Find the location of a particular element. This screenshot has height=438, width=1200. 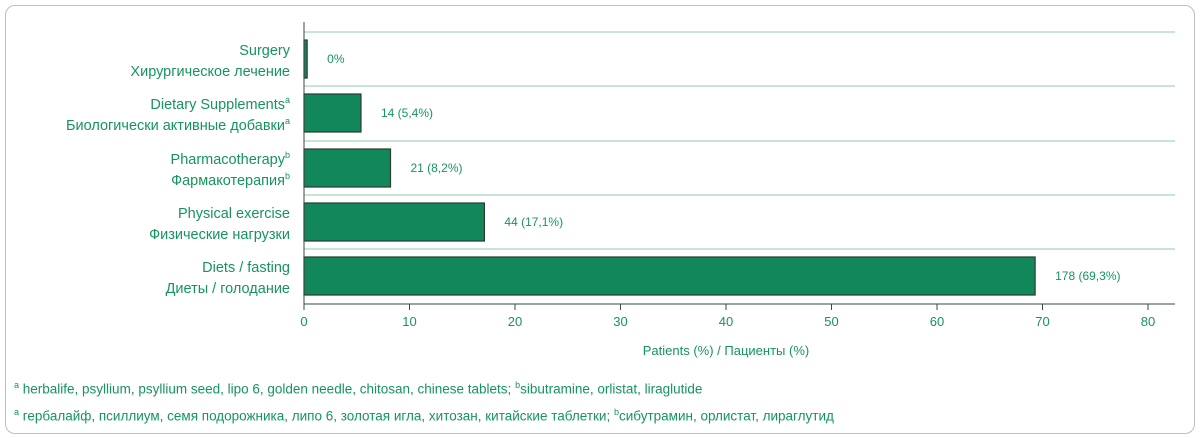

footnote-mark-b-ru: b is located at coordinates (616, 411).